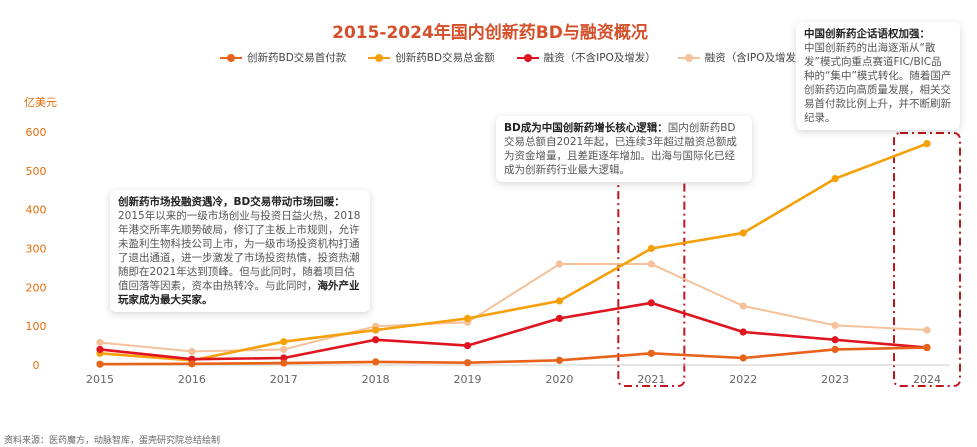 Image resolution: width=977 pixels, height=447 pixels. I want to click on x-tick-label: 2023, so click(835, 379).